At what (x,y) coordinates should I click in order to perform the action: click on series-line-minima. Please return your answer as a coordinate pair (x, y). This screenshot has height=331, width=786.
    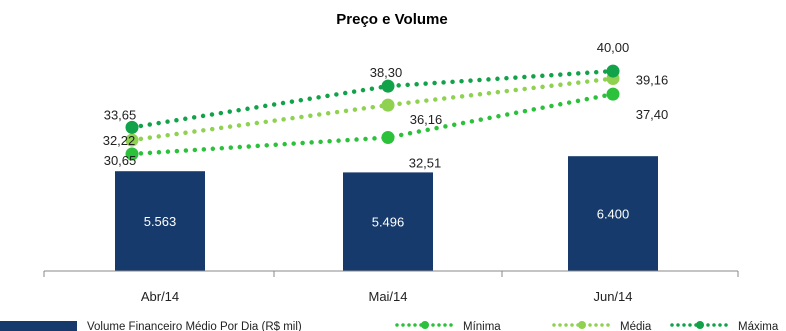
    Looking at the image, I should click on (372, 124).